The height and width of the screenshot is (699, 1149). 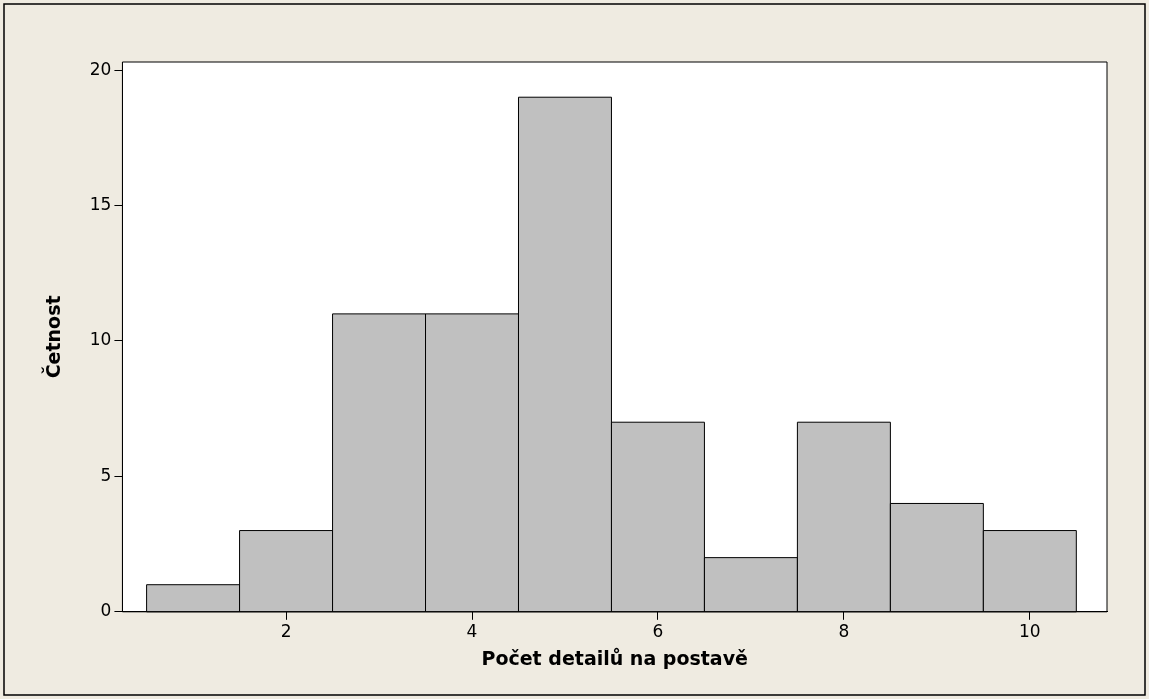 I want to click on x-axis-title: Počet detailů na postavě, so click(x=614, y=657).